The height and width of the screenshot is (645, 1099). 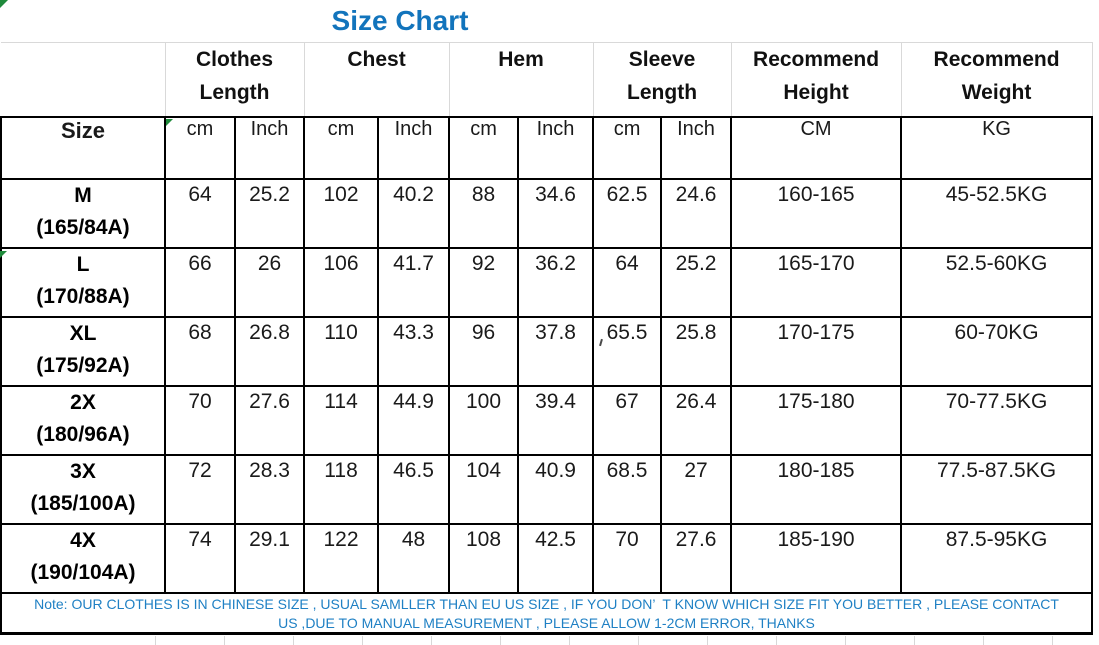 I want to click on size-fit: (175/92A), so click(x=83, y=365).